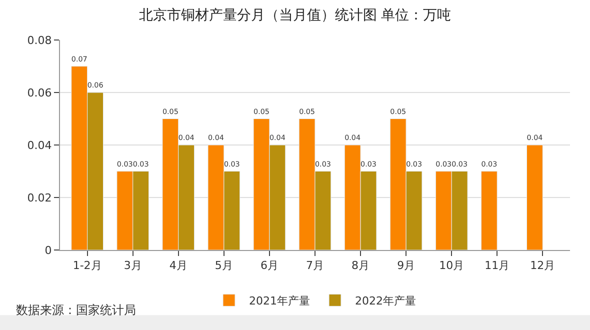 The image size is (590, 330). I want to click on x-tick-label: 5月, so click(223, 265).